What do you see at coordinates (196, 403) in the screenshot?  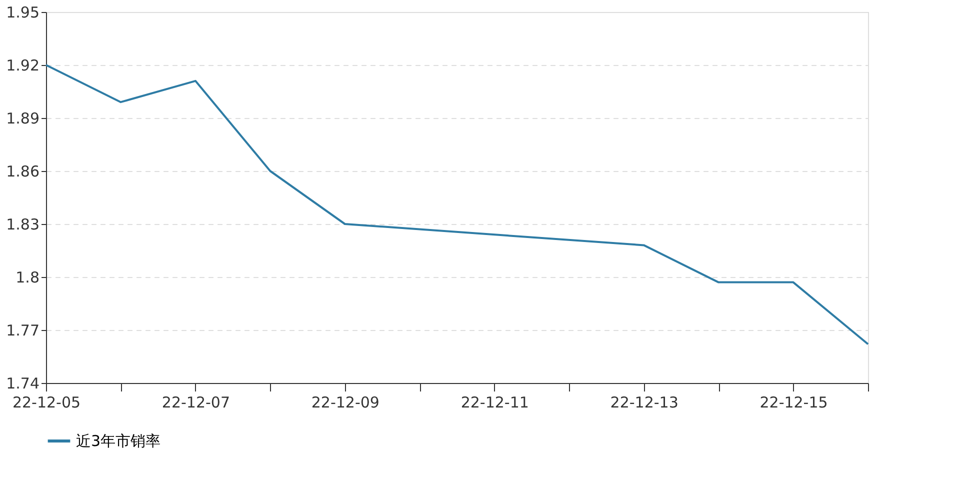 I see `x-tick-label: 22-12-07` at bounding box center [196, 403].